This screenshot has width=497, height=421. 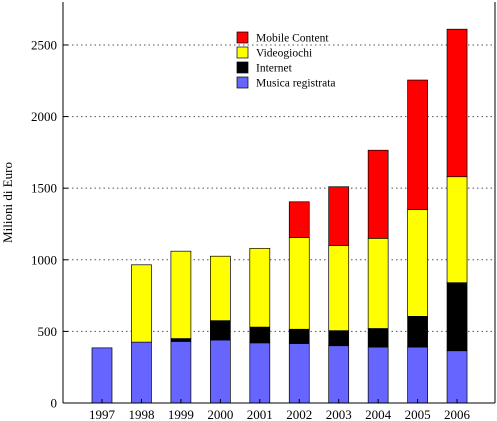 I want to click on y-tick-label: 500, so click(x=48, y=331).